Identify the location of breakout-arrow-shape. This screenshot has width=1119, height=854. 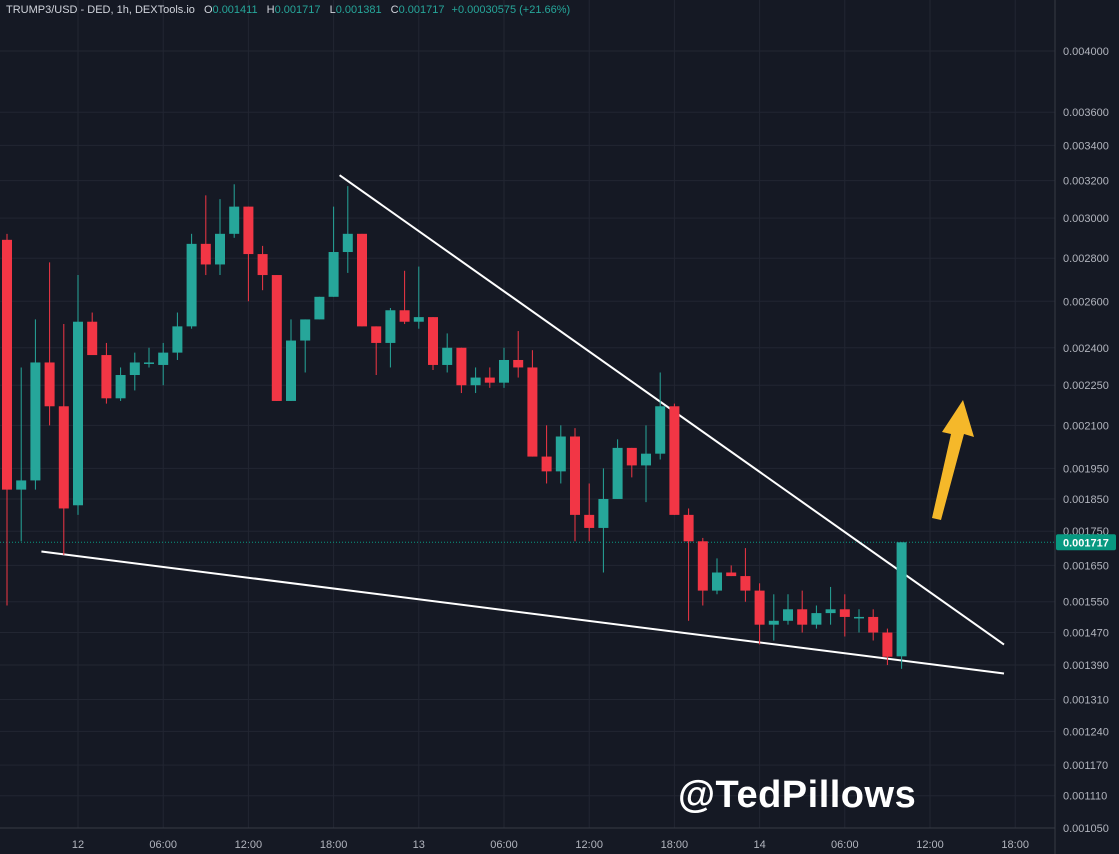
(953, 460).